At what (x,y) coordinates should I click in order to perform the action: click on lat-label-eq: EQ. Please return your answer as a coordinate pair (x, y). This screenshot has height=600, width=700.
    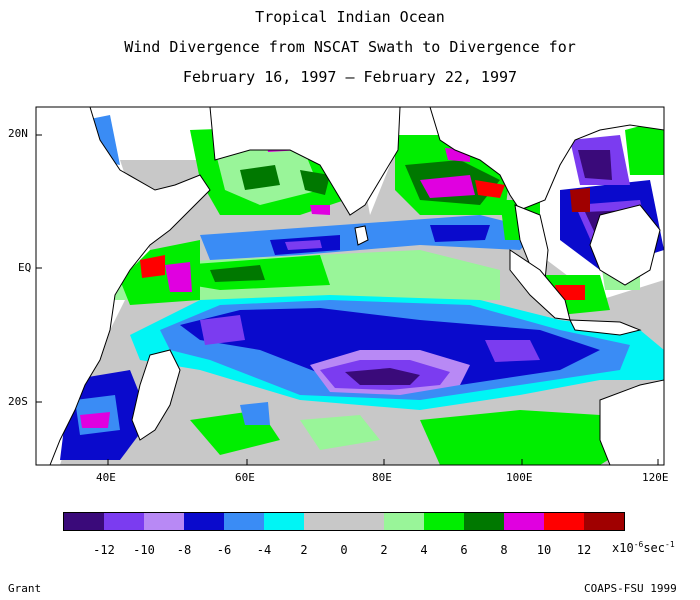
    Looking at the image, I should click on (25, 267).